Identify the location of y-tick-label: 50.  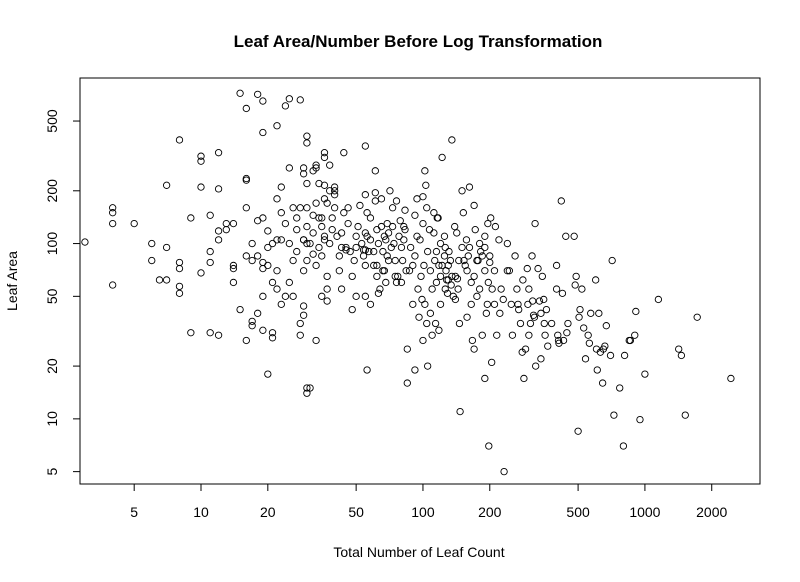
(52, 296).